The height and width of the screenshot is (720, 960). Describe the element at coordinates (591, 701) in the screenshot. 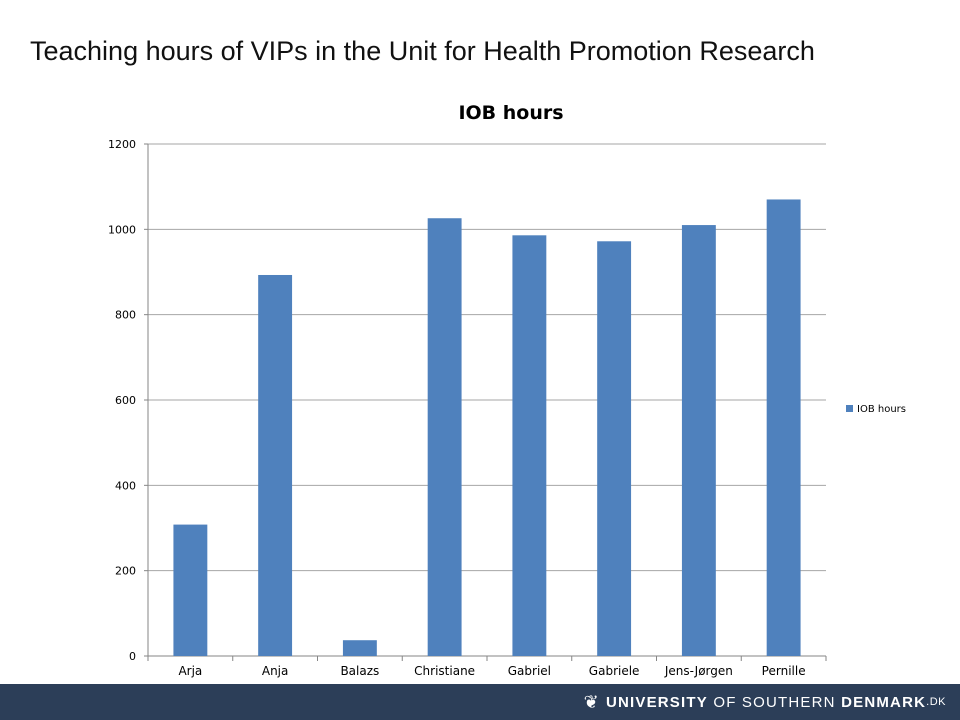

I see `logo-seal-icon: ❦` at that location.